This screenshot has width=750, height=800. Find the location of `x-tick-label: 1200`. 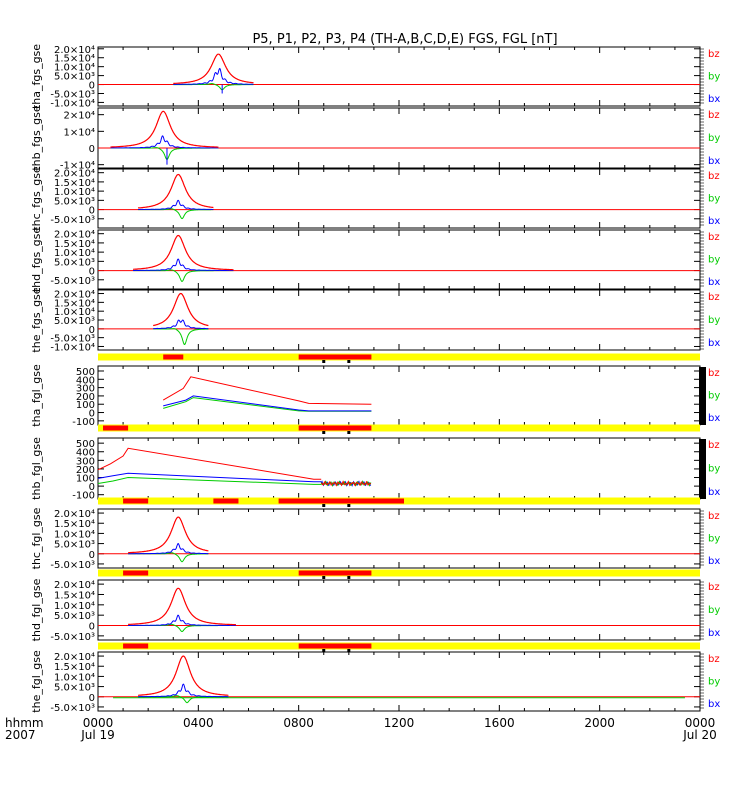

x-tick-label: 1200 is located at coordinates (399, 723).